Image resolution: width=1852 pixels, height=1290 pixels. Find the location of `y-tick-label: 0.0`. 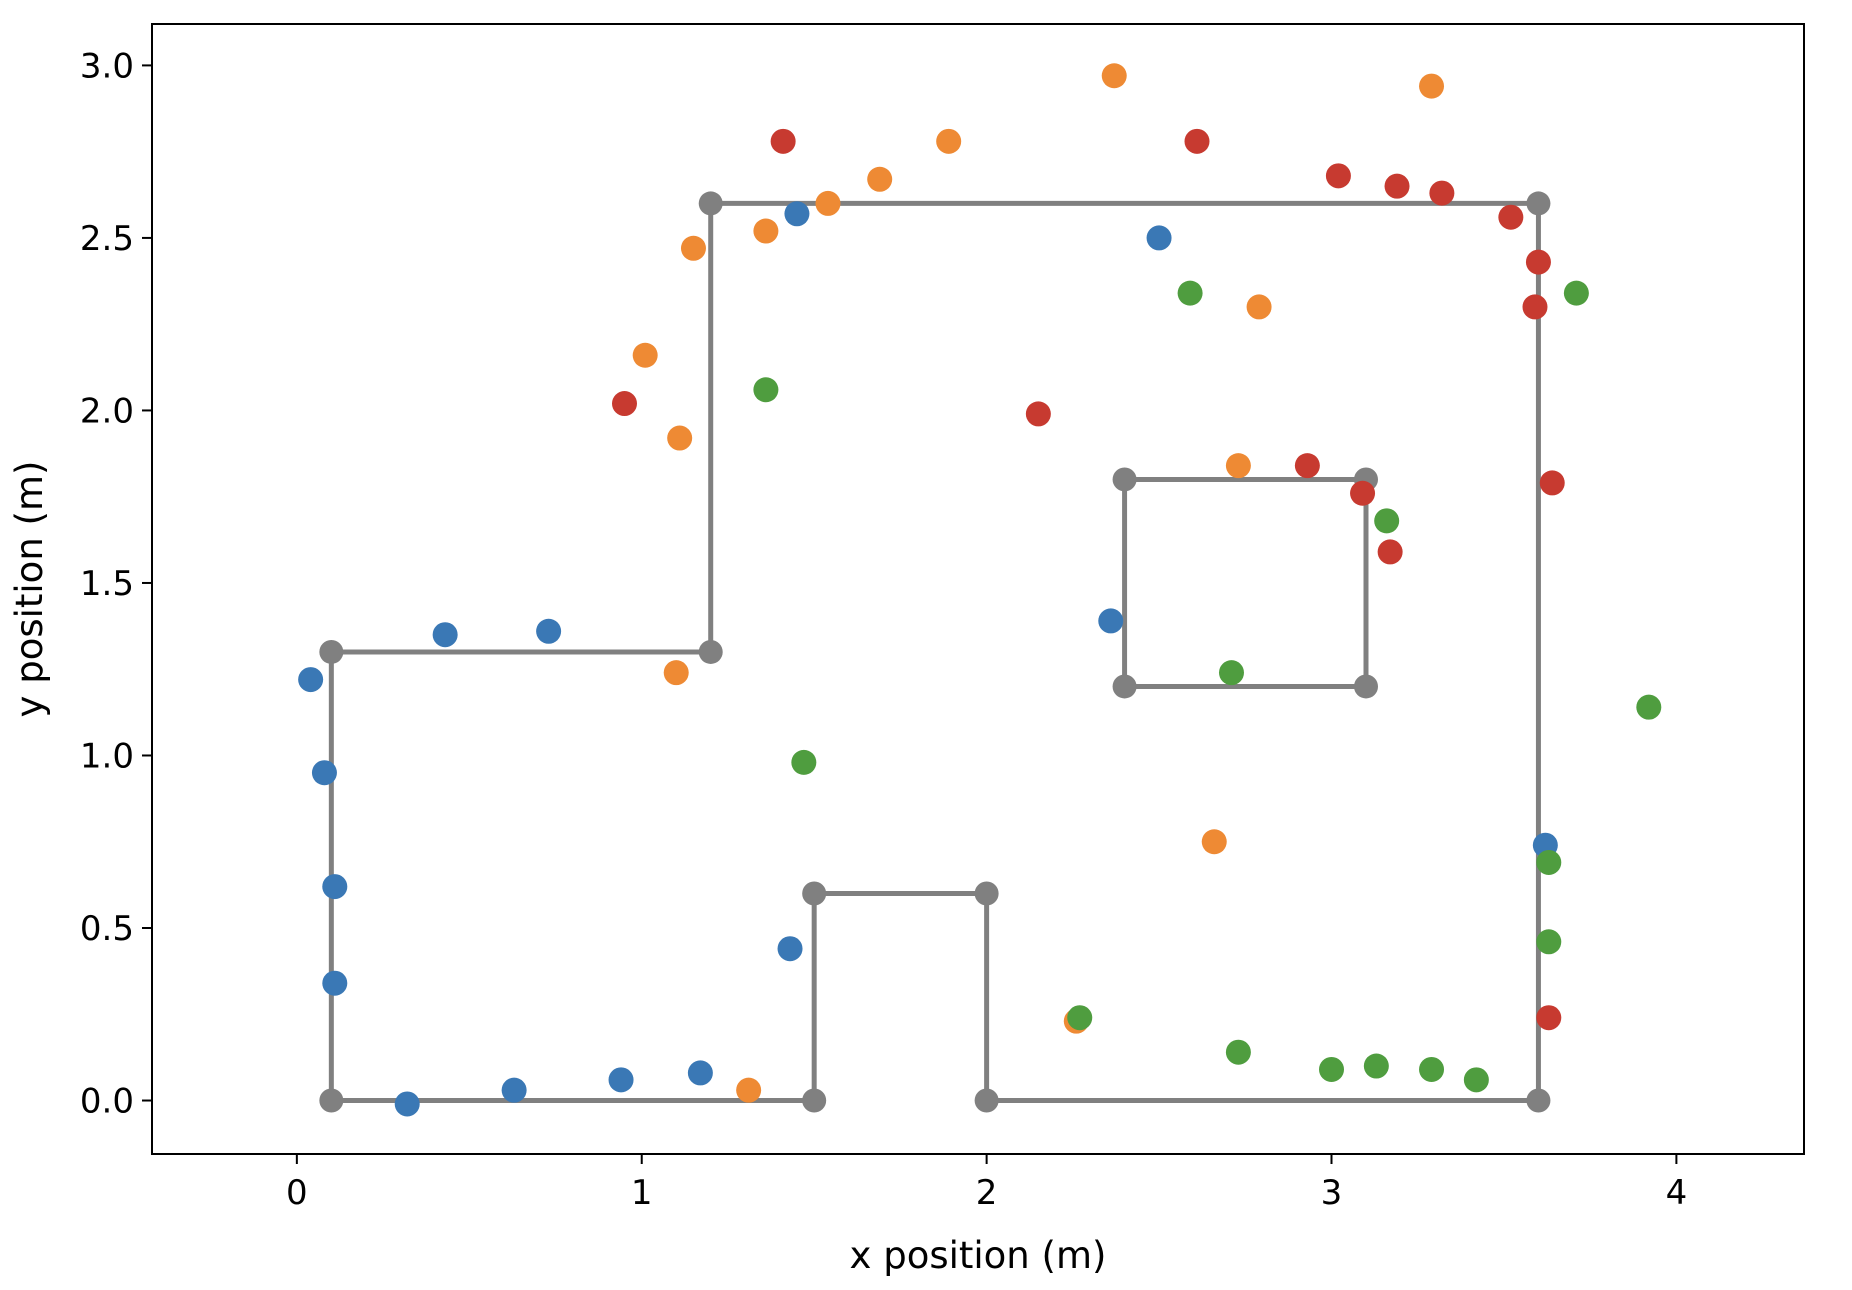

y-tick-label: 0.0 is located at coordinates (107, 1102).